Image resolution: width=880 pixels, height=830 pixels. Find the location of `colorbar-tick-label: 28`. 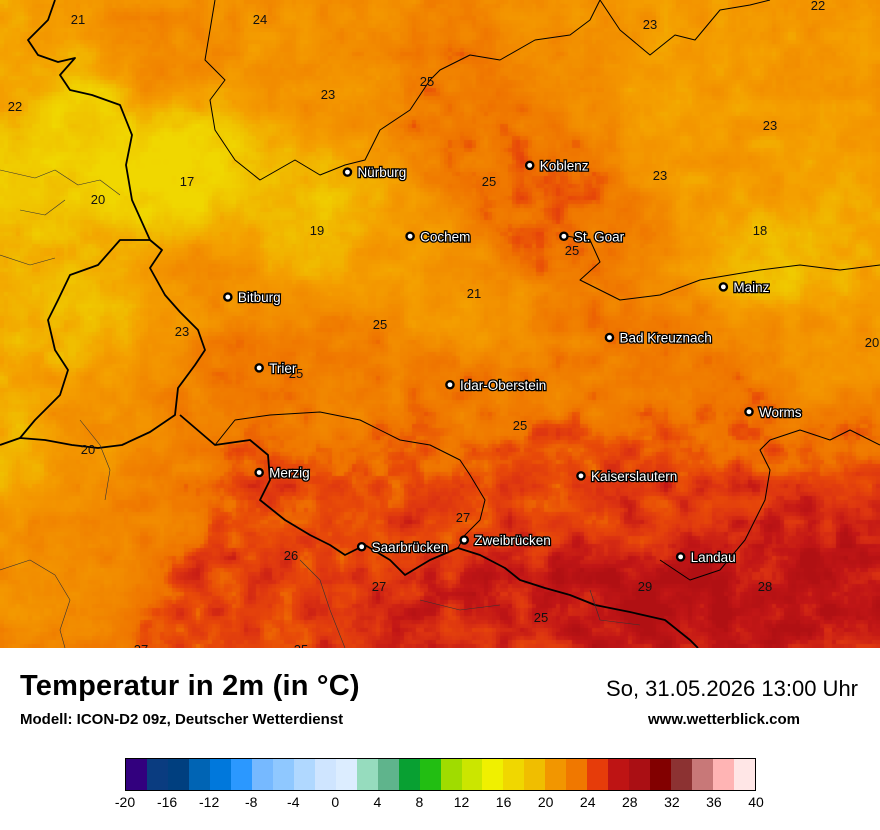

colorbar-tick-label: 28 is located at coordinates (630, 802).